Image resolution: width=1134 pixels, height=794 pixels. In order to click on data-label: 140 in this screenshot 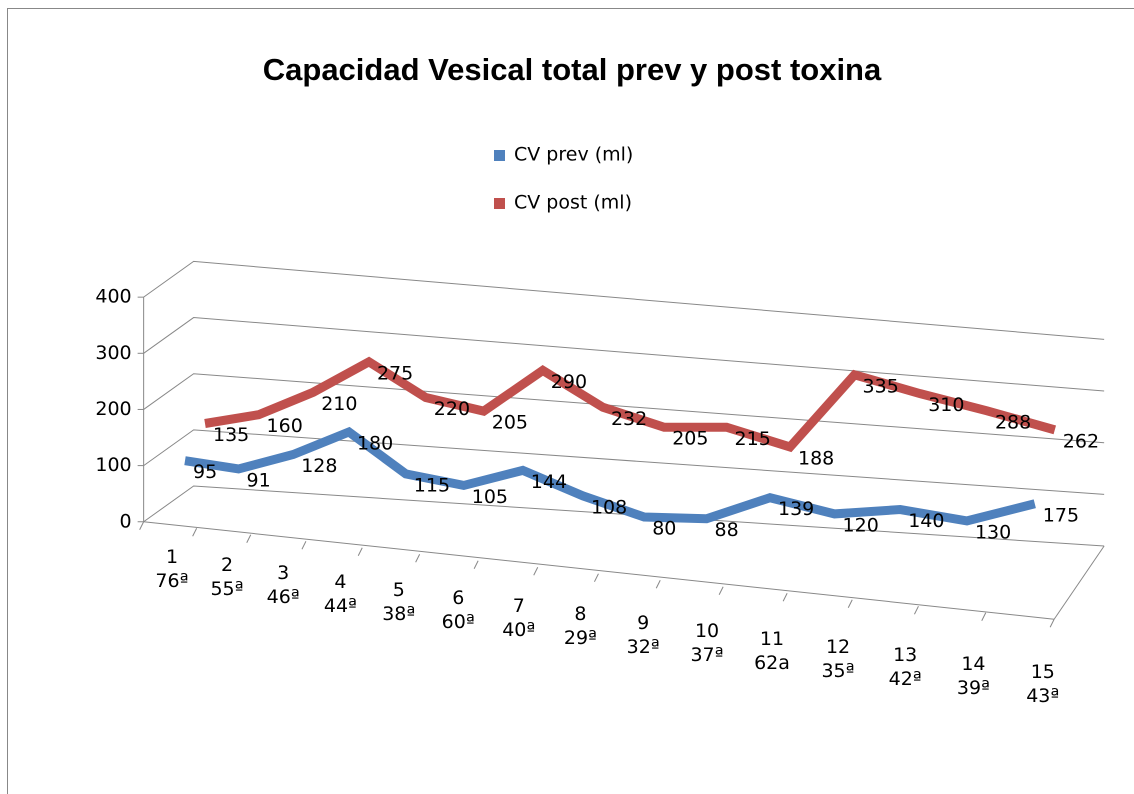, I will do `click(926, 521)`.